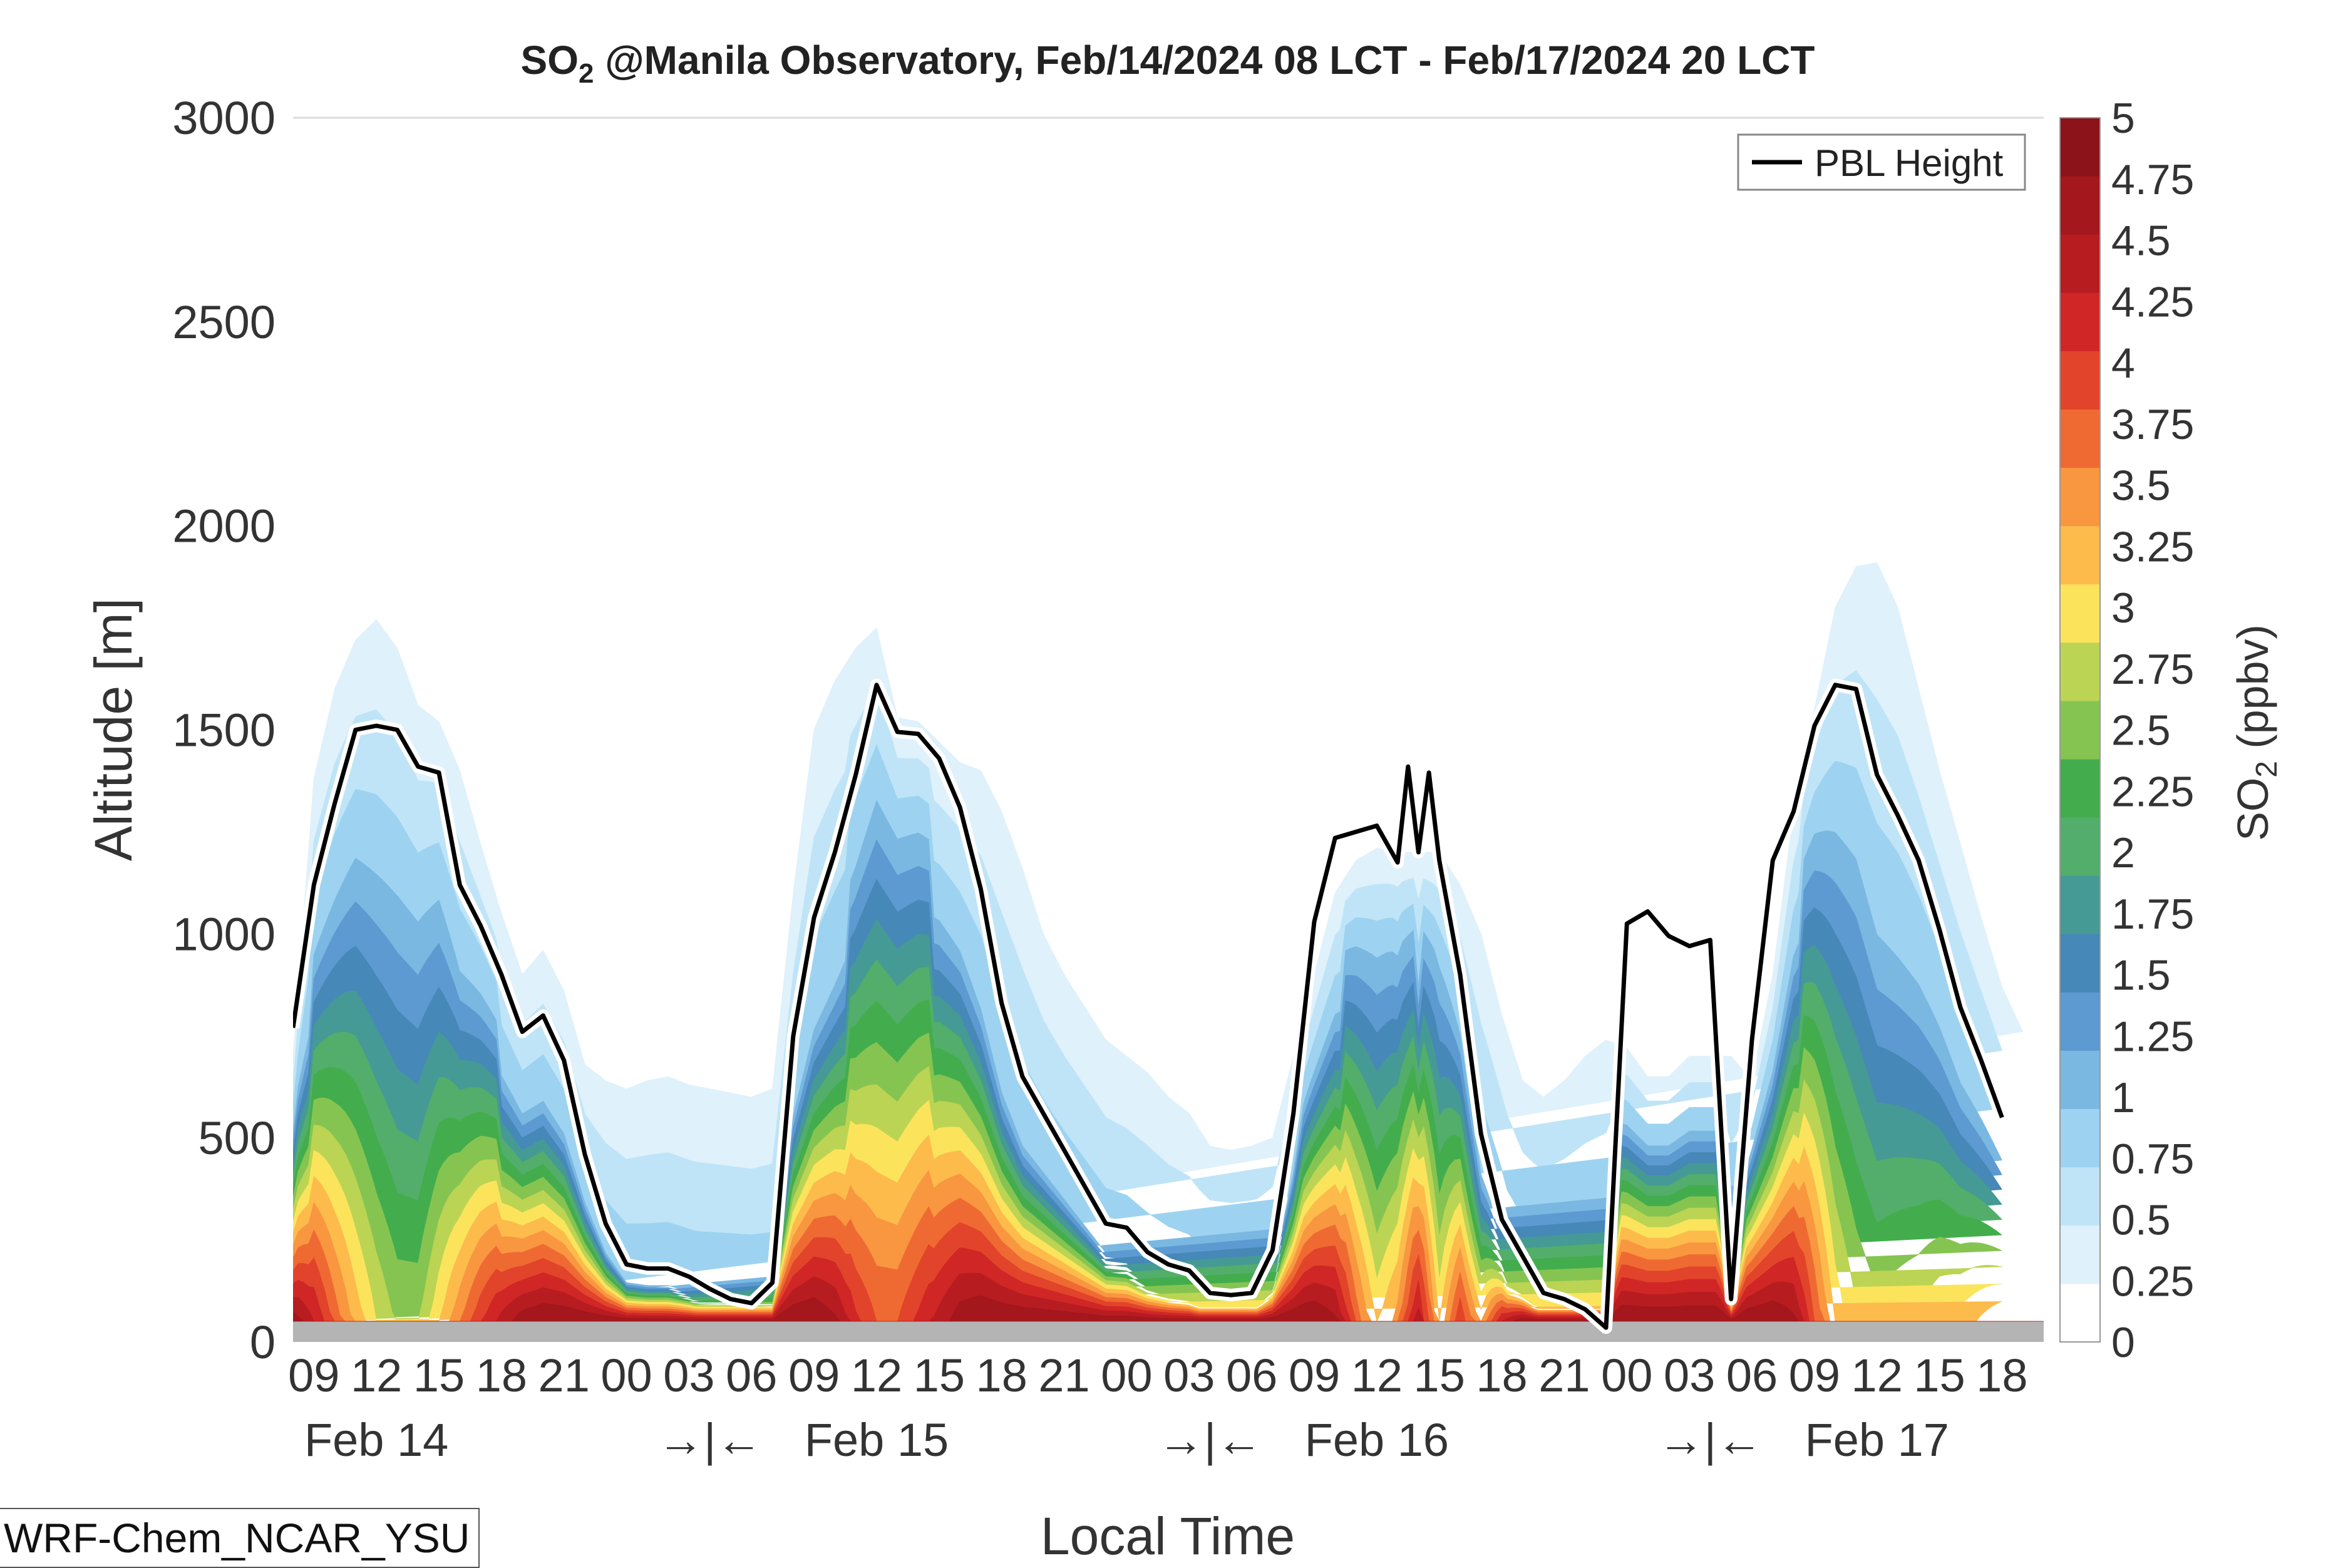  What do you see at coordinates (2256, 732) in the screenshot?
I see `colorbar-label: SO2 (ppbv)` at bounding box center [2256, 732].